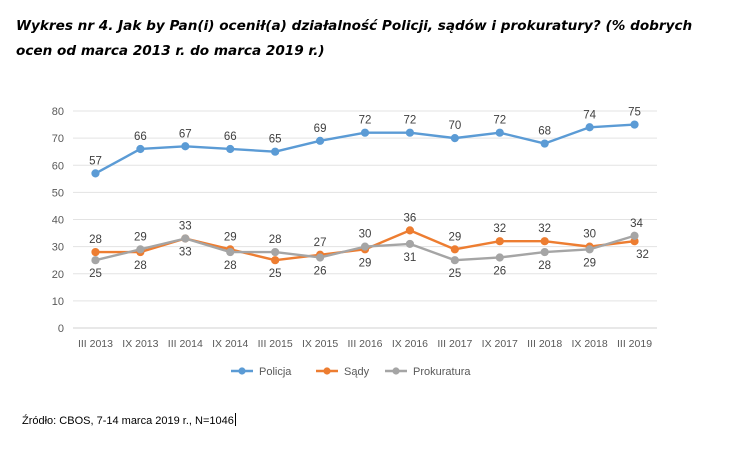 Image resolution: width=729 pixels, height=452 pixels. Describe the element at coordinates (634, 344) in the screenshot. I see `x-tick-label: III 2019` at that location.